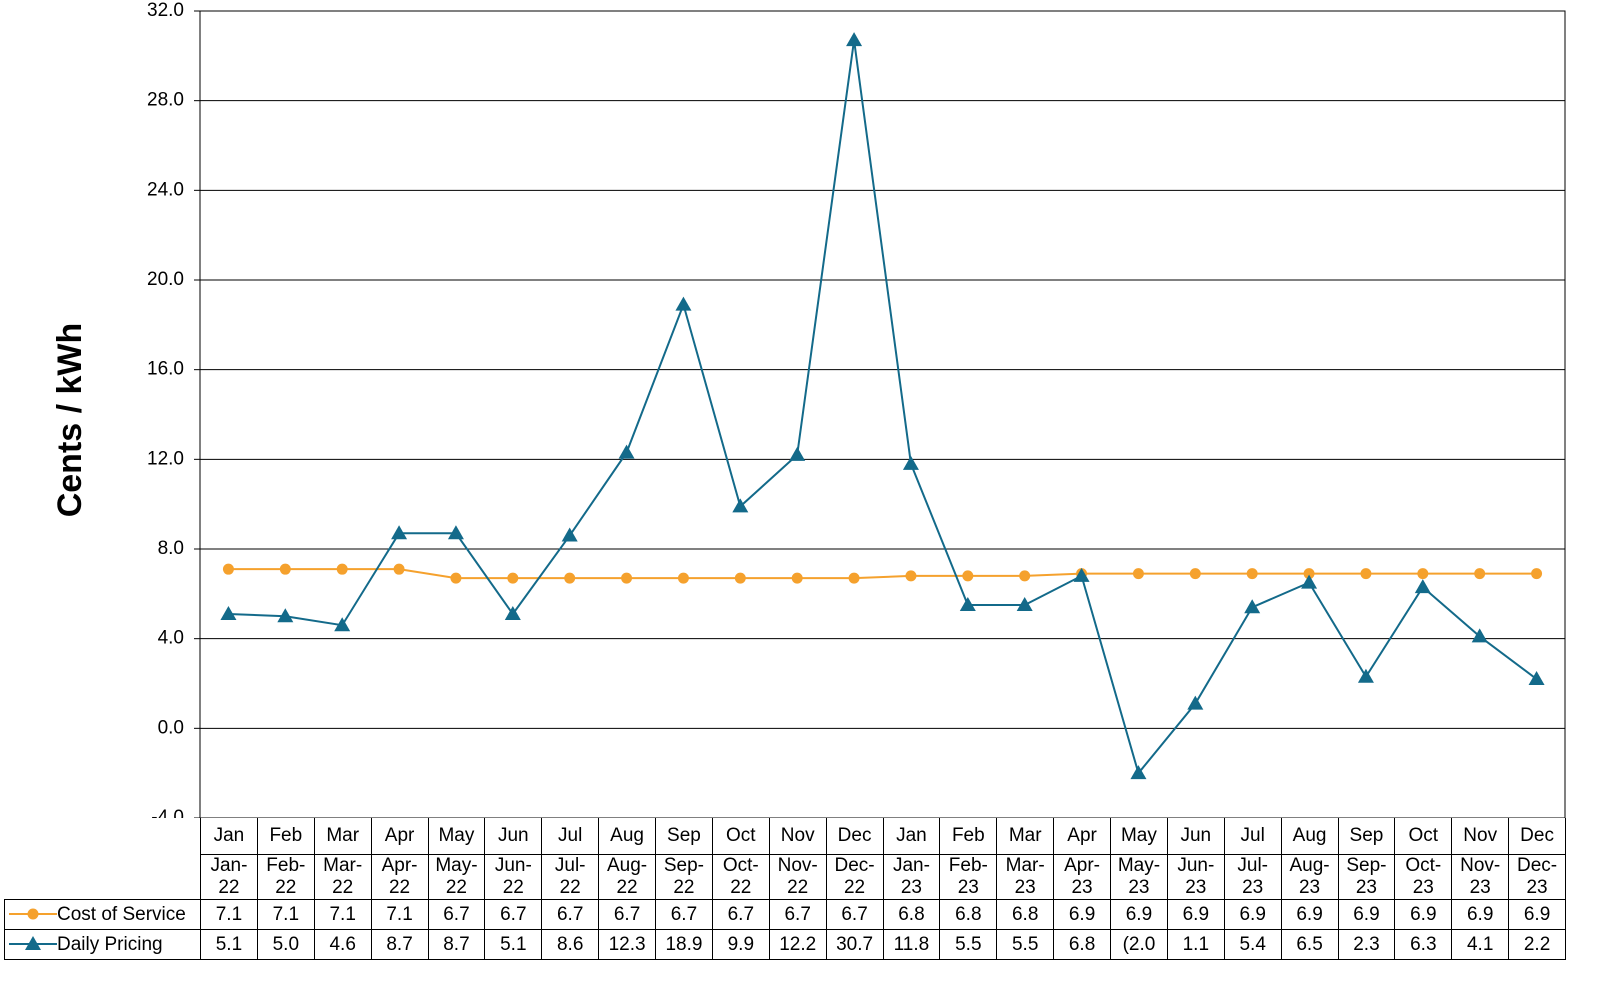  What do you see at coordinates (1139, 836) in the screenshot?
I see `x-tick-label: May` at bounding box center [1139, 836].